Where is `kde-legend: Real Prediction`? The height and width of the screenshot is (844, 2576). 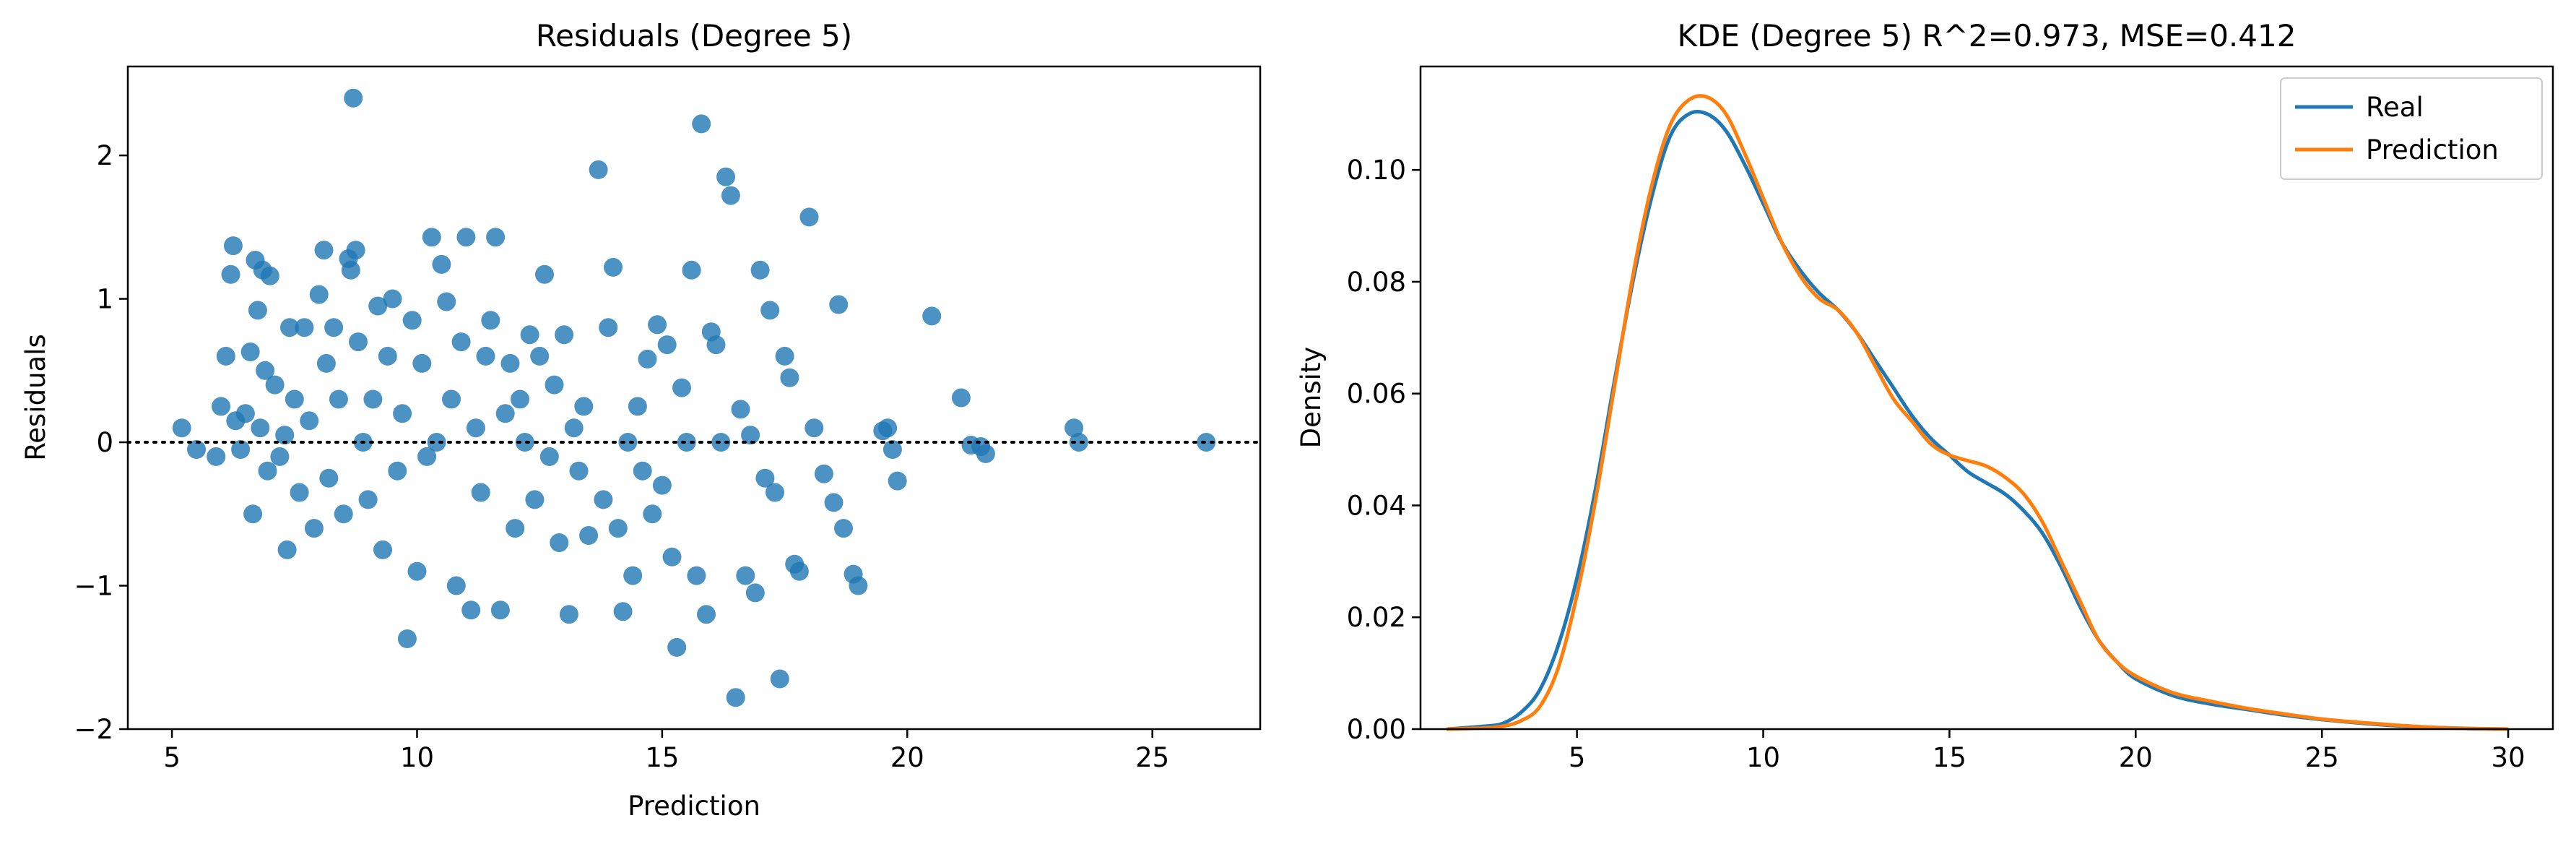 kde-legend: Real Prediction is located at coordinates (2411, 128).